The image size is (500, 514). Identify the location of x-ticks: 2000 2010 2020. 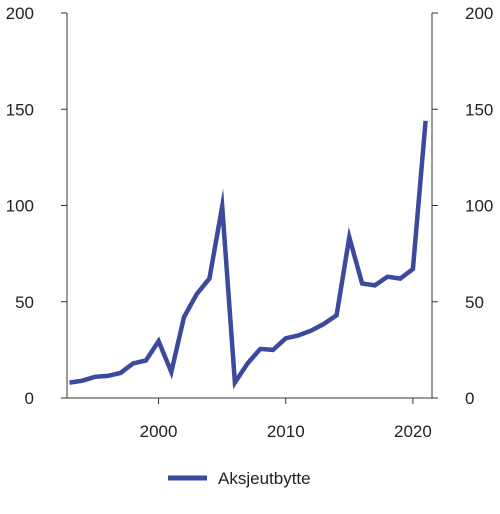
(286, 419).